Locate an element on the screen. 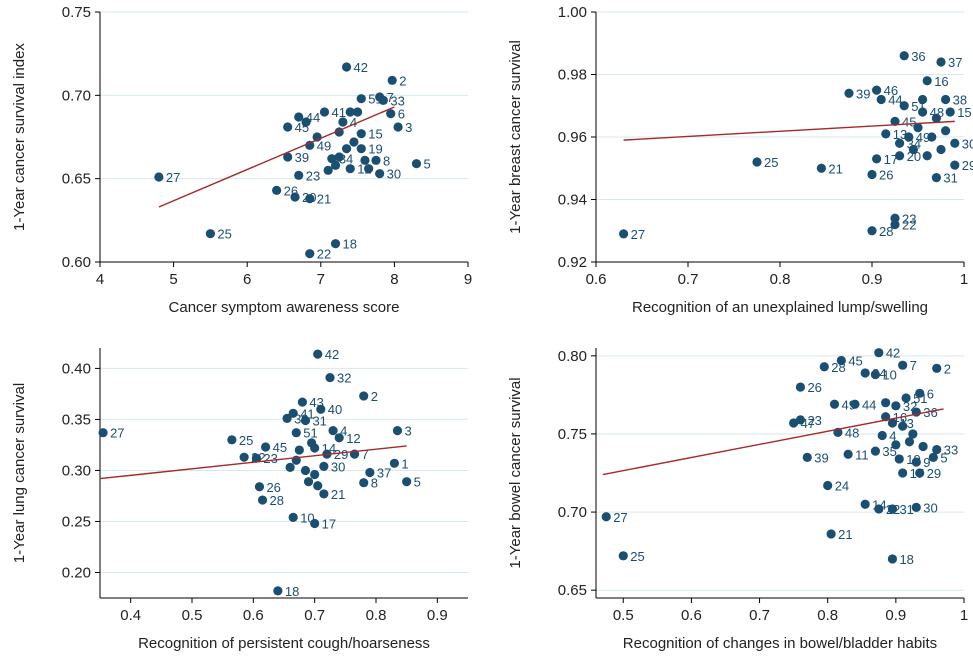 The width and height of the screenshot is (973, 667). point-label: 26 is located at coordinates (814, 387).